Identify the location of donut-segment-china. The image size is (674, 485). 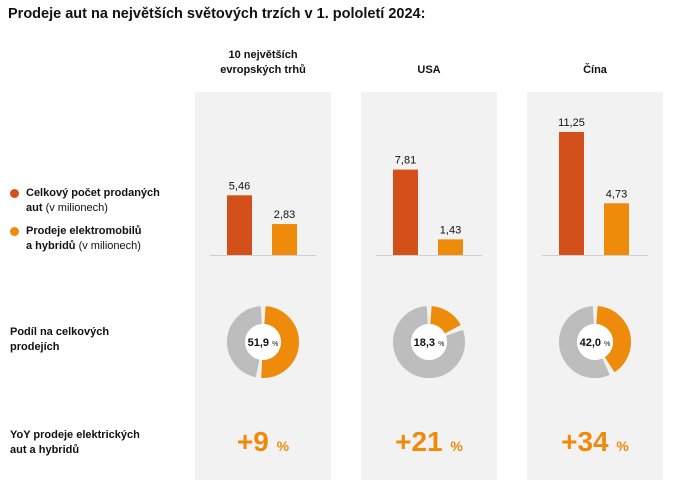
(595, 342).